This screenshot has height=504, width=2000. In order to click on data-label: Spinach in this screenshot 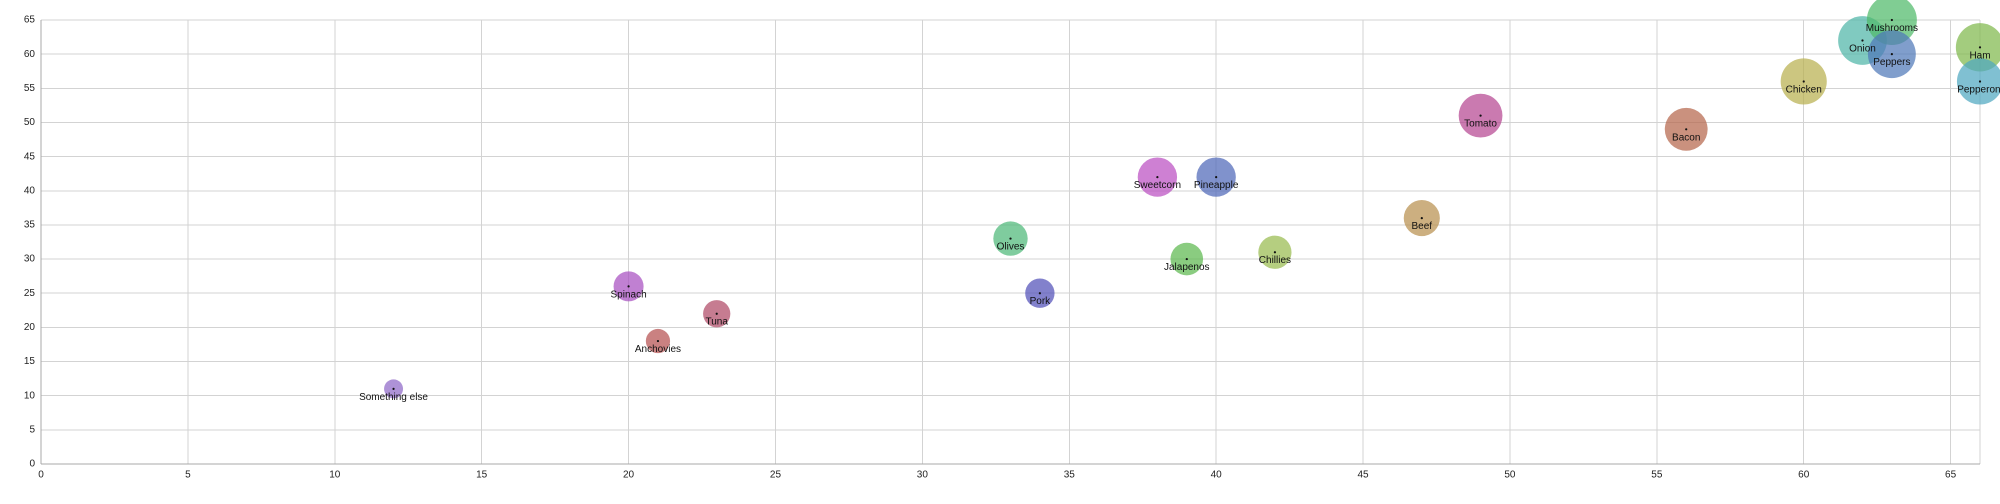, I will do `click(629, 294)`.